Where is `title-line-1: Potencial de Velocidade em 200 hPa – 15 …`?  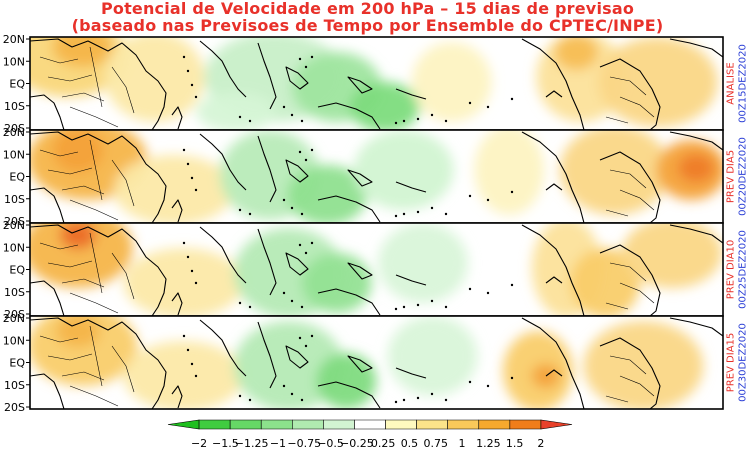
title-line-1: Potencial de Velocidade em 200 hPa – 15 … is located at coordinates (367, 9).